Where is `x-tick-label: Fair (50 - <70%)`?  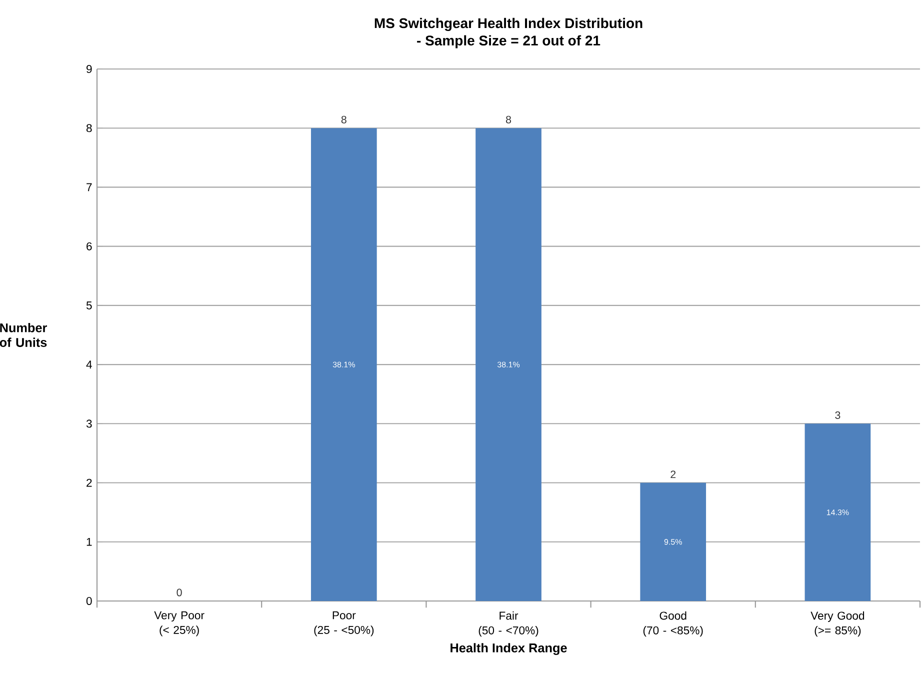
x-tick-label: Fair (50 - <70%) is located at coordinates (508, 624).